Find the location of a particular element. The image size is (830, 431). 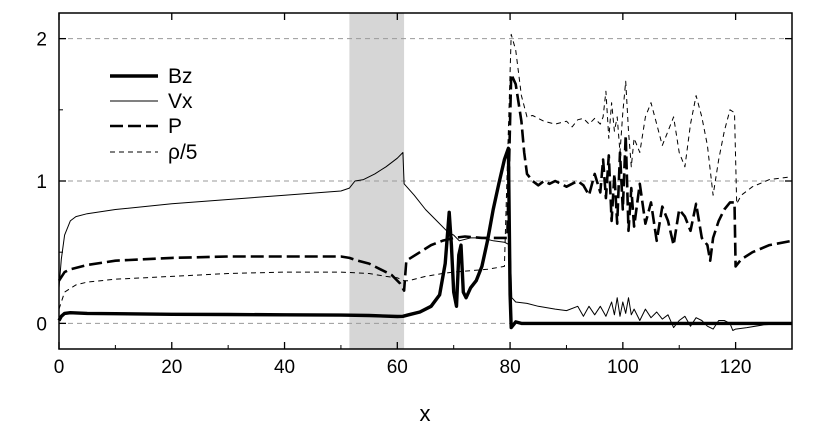

x-tick-label-60: 60 is located at coordinates (397, 367).